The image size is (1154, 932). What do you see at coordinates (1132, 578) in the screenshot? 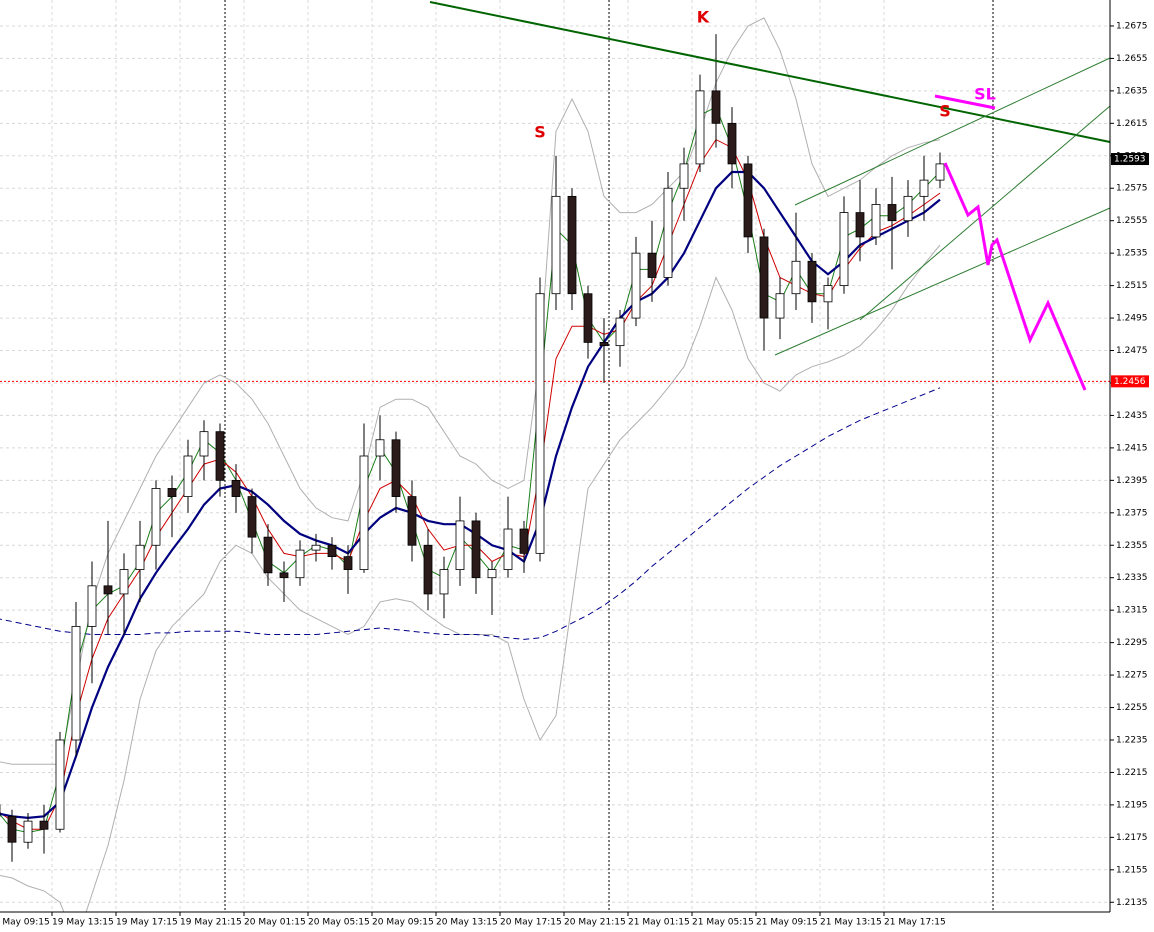
I see `y-tick-label: 1.2335` at bounding box center [1132, 578].